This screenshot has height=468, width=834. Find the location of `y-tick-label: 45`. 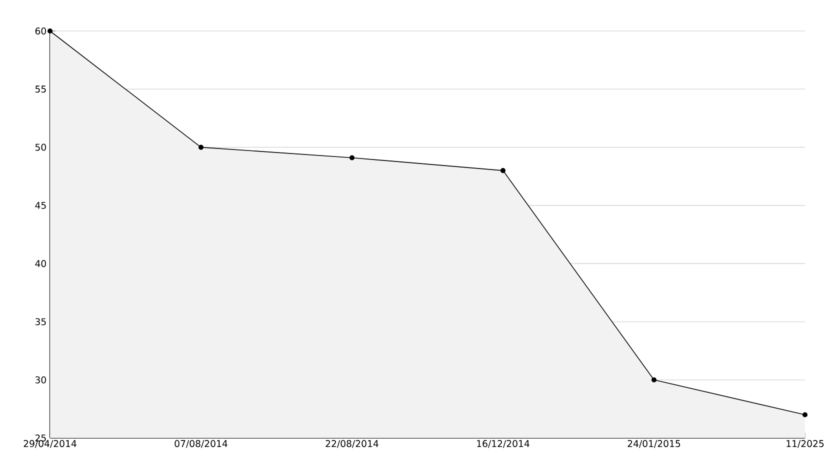

y-tick-label: 45 is located at coordinates (40, 205).